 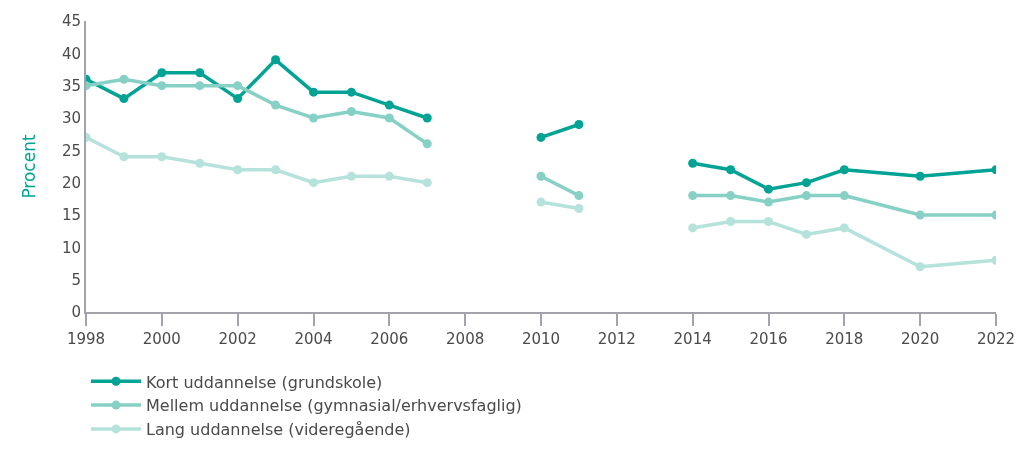 What do you see at coordinates (768, 339) in the screenshot?
I see `x-tick-label: 2016` at bounding box center [768, 339].